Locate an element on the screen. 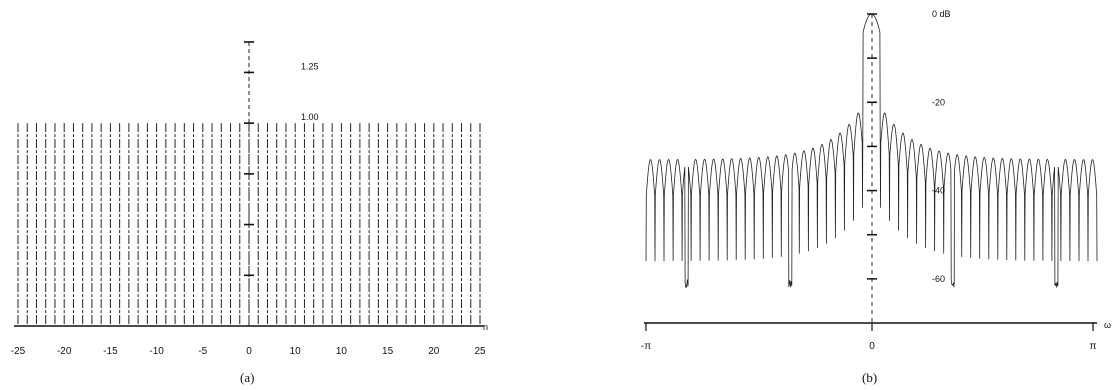 The height and width of the screenshot is (390, 1113). panel-a-x-tick-label: 0 is located at coordinates (249, 351).